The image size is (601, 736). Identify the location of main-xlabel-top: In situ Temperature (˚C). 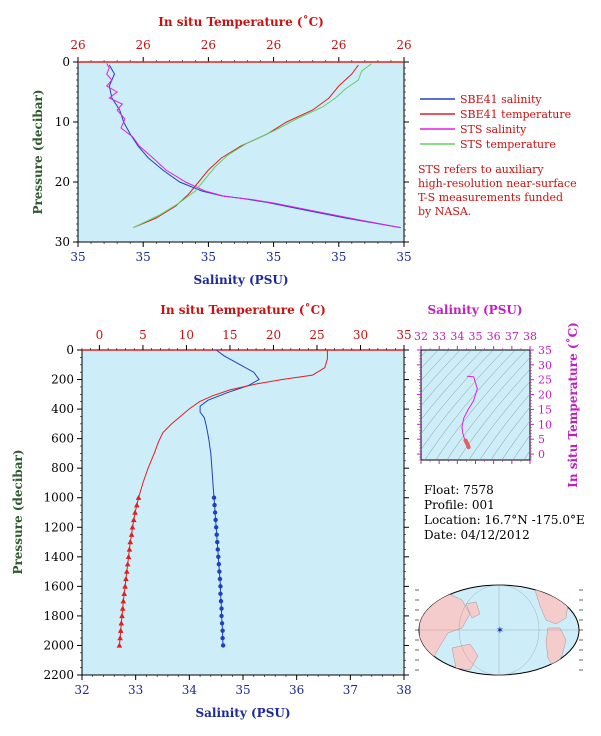
(243, 309).